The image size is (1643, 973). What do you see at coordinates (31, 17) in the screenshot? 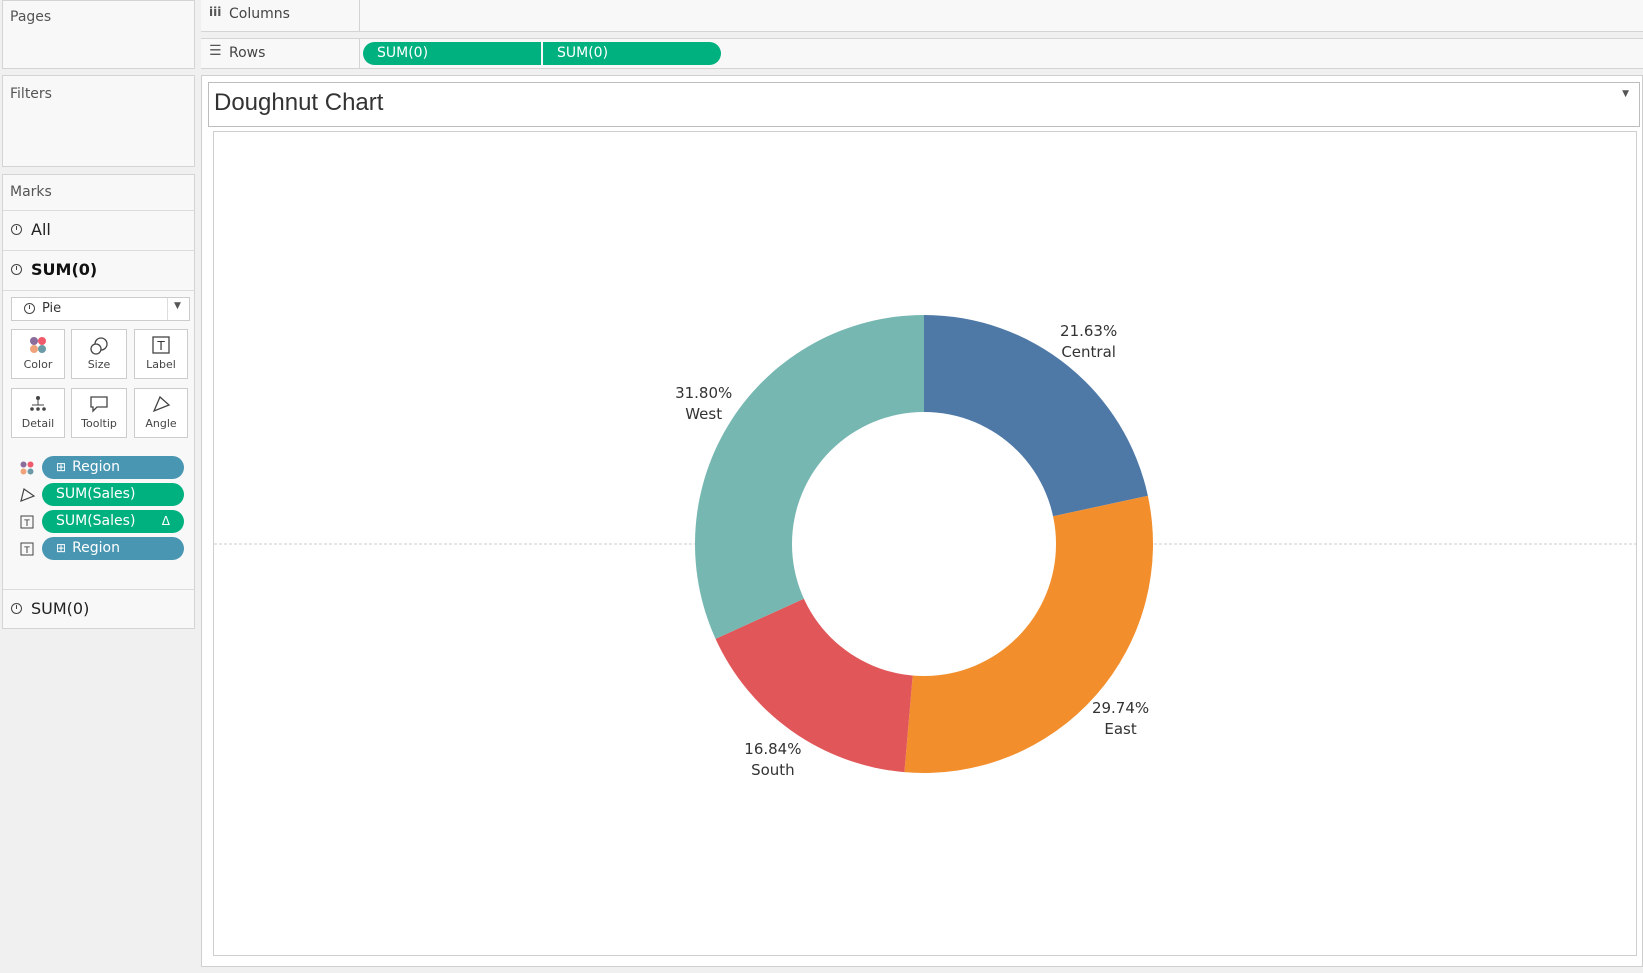
I see `pages-title: Pages` at bounding box center [31, 17].